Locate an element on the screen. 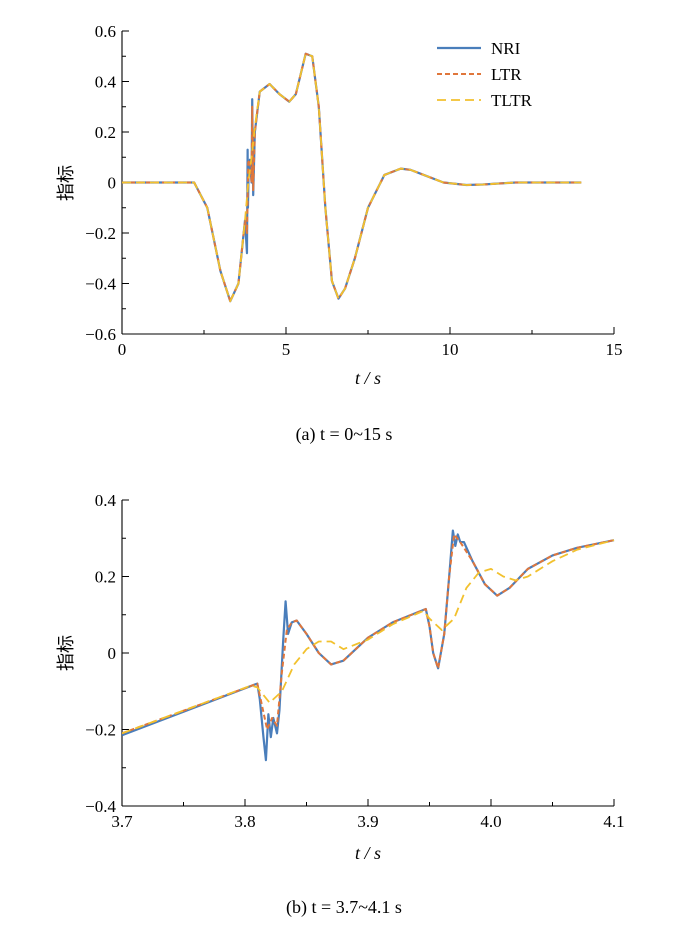 The height and width of the screenshot is (931, 689). legend-label-ltr: LTR is located at coordinates (506, 74).